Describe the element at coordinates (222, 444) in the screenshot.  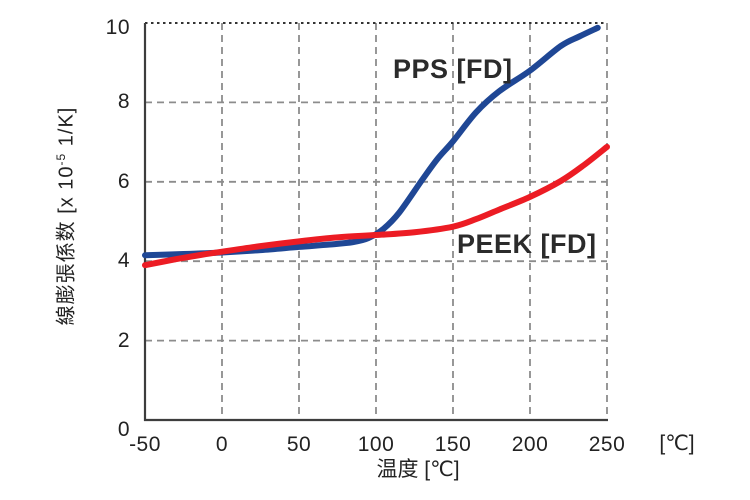
I see `x-tick-label: 0` at that location.